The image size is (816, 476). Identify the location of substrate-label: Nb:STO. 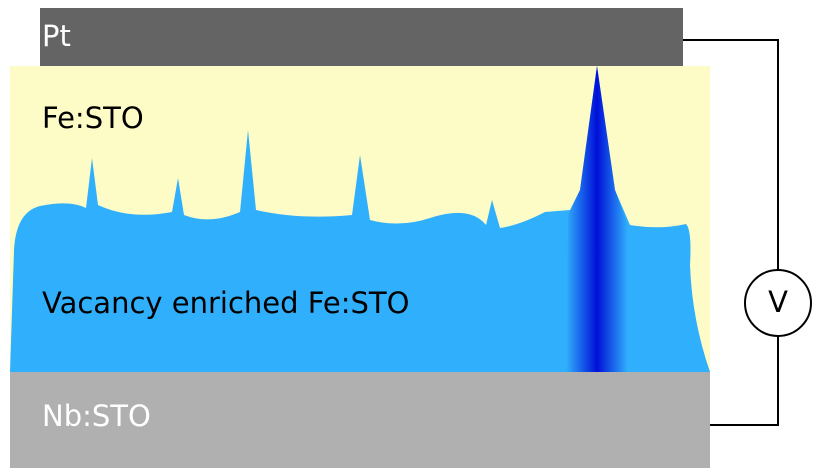
(96, 416).